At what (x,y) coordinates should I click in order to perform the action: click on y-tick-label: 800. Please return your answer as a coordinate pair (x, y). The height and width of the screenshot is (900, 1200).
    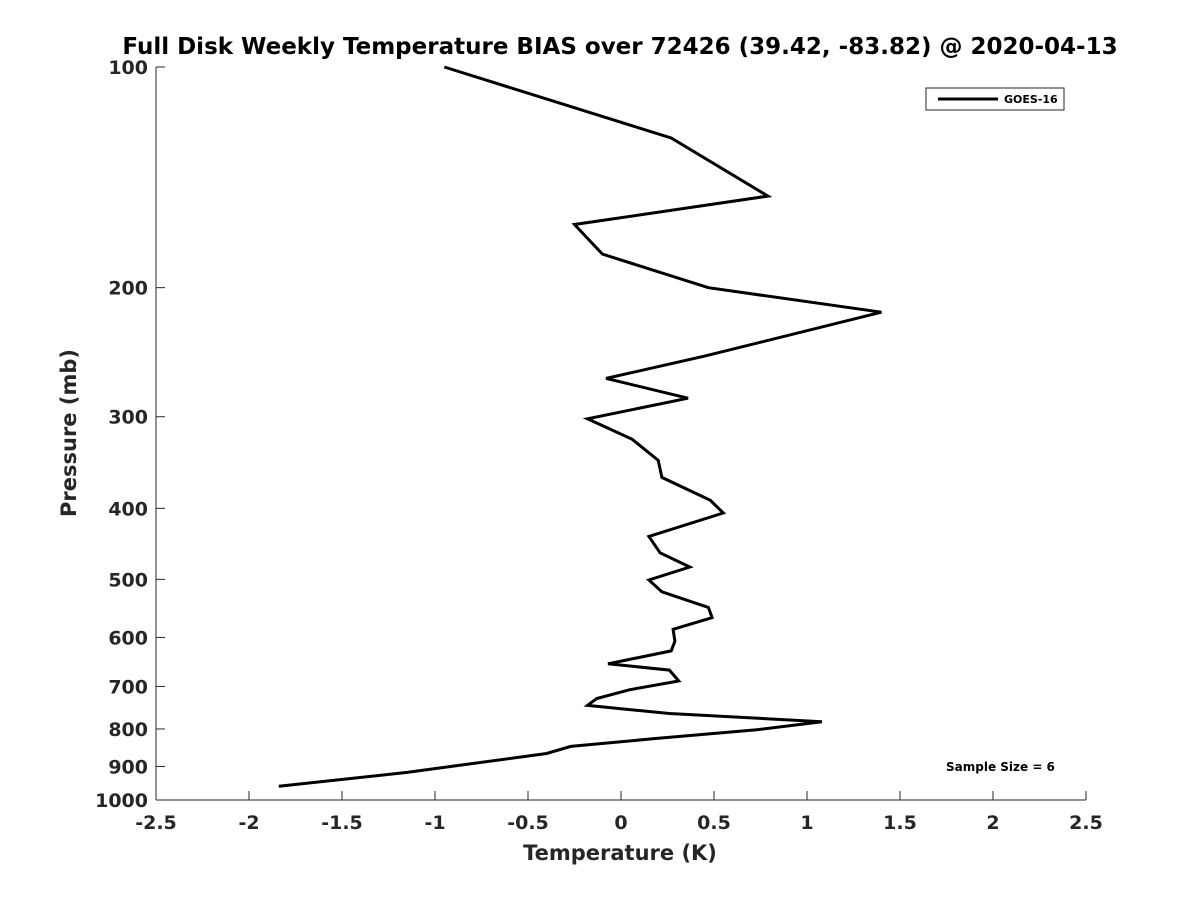
    Looking at the image, I should click on (128, 730).